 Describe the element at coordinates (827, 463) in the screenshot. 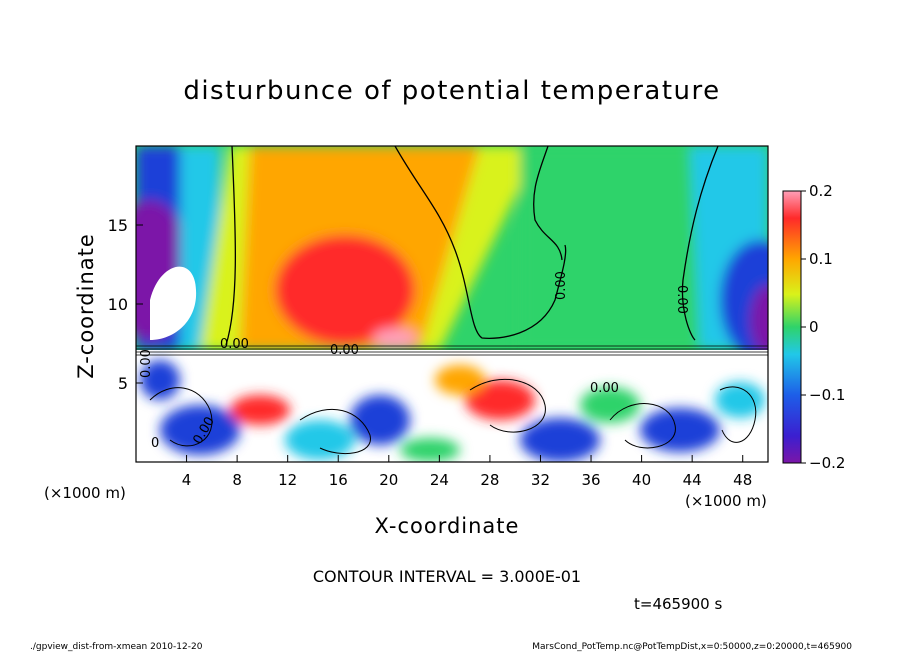

I see `colorbar-tick-label: −0.2` at that location.